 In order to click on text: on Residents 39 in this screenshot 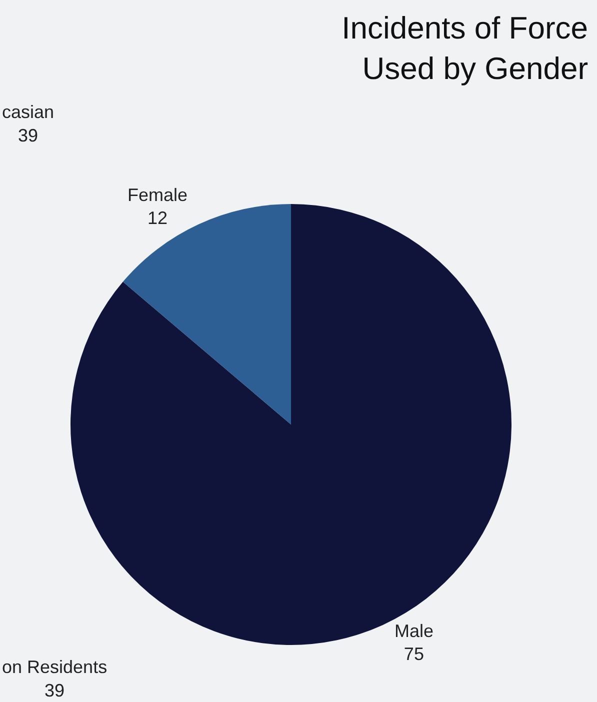, I will do `click(55, 678)`.